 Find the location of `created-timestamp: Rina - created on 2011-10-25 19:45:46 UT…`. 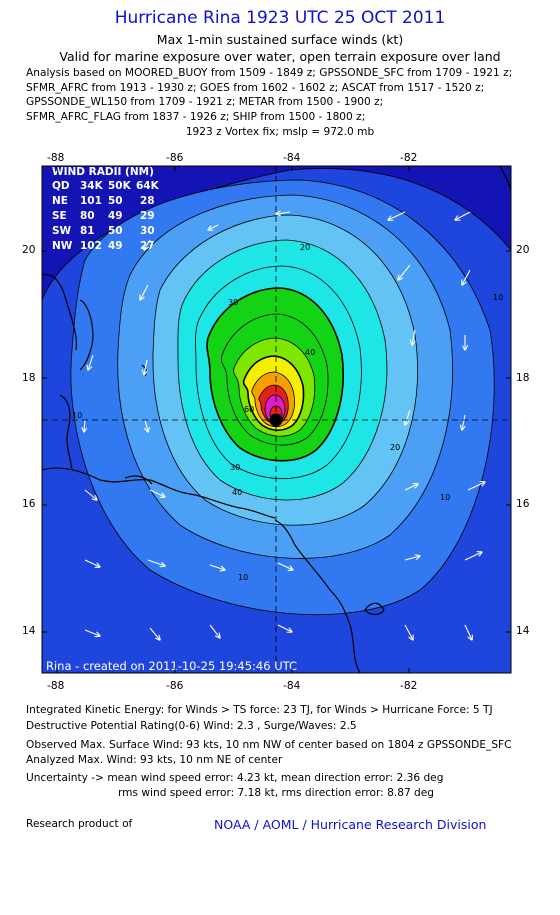

created-timestamp: Rina - created on 2011-10-25 19:45:46 UT… is located at coordinates (171, 666).